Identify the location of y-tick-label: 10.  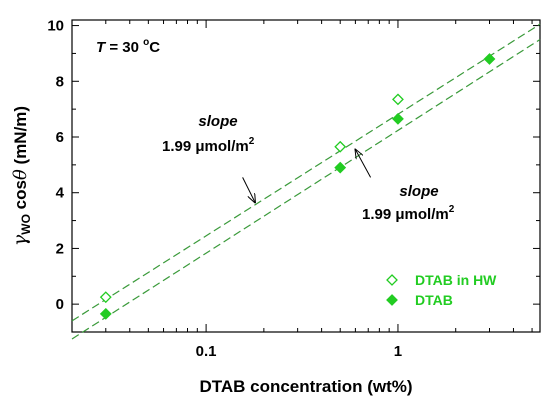
(55, 26).